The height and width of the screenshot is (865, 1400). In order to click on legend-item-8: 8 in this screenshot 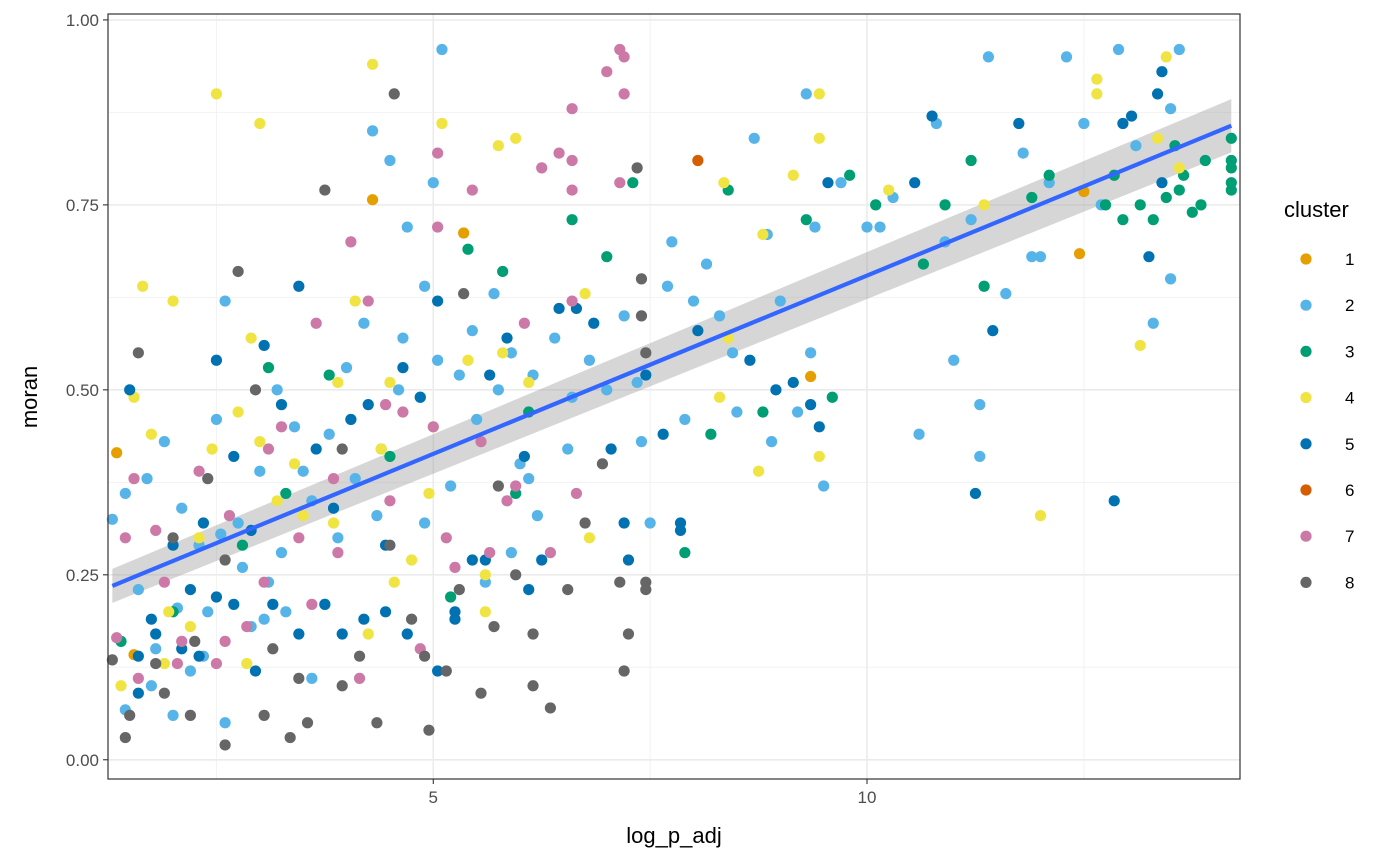, I will do `click(1327, 582)`.